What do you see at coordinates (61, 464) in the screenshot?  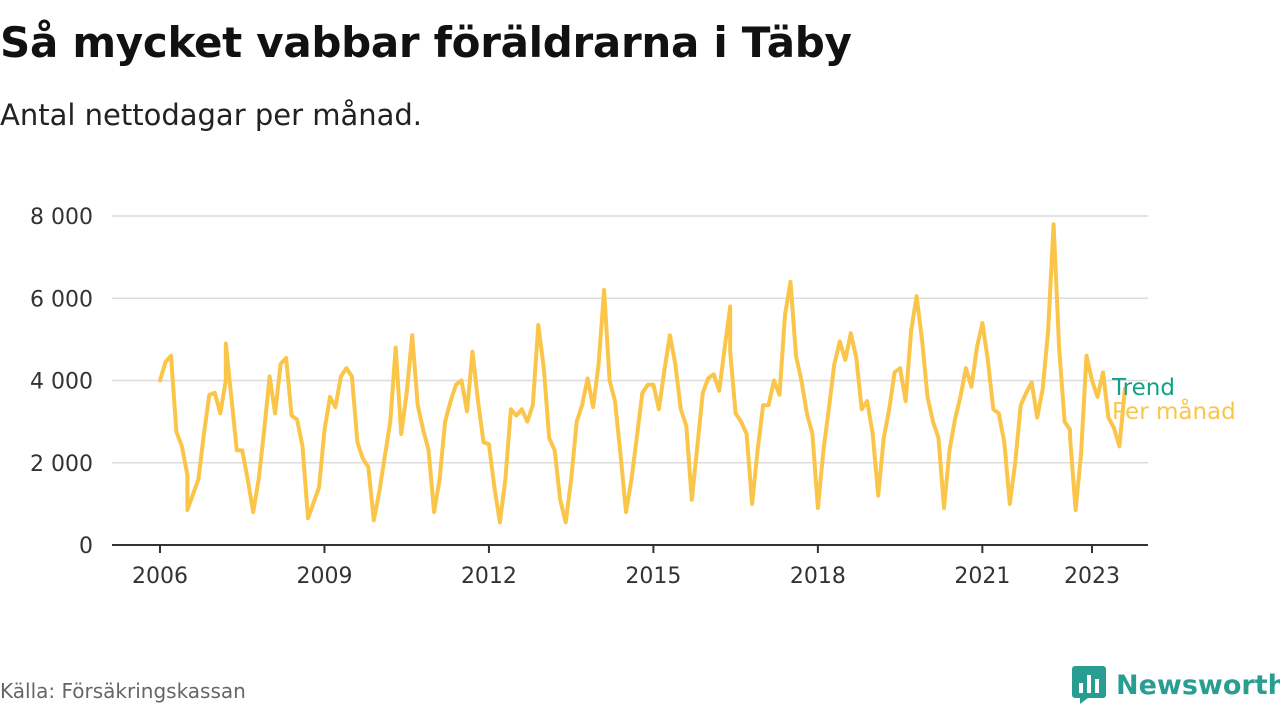 I see `y-tick-label: 2 000` at bounding box center [61, 464].